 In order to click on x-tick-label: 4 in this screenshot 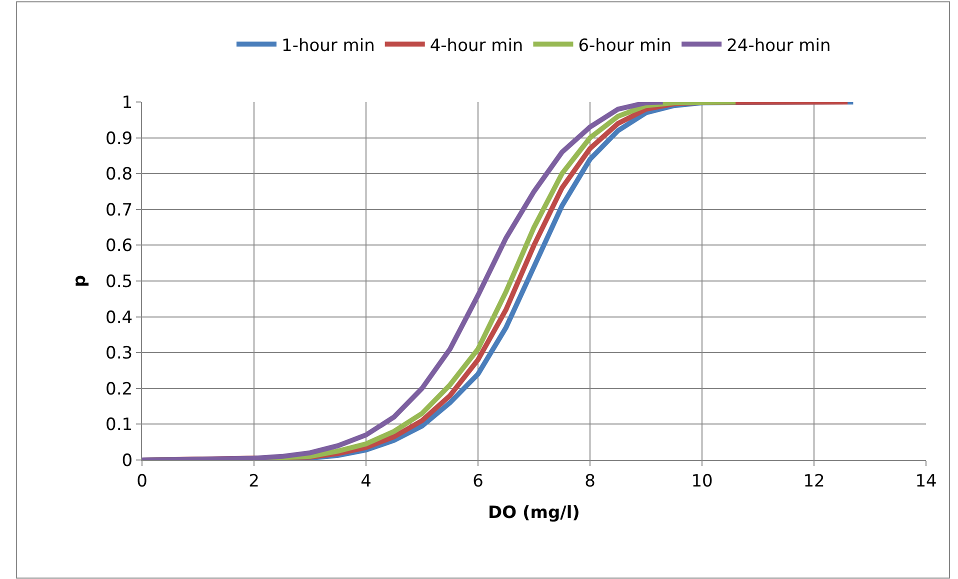, I will do `click(366, 481)`.